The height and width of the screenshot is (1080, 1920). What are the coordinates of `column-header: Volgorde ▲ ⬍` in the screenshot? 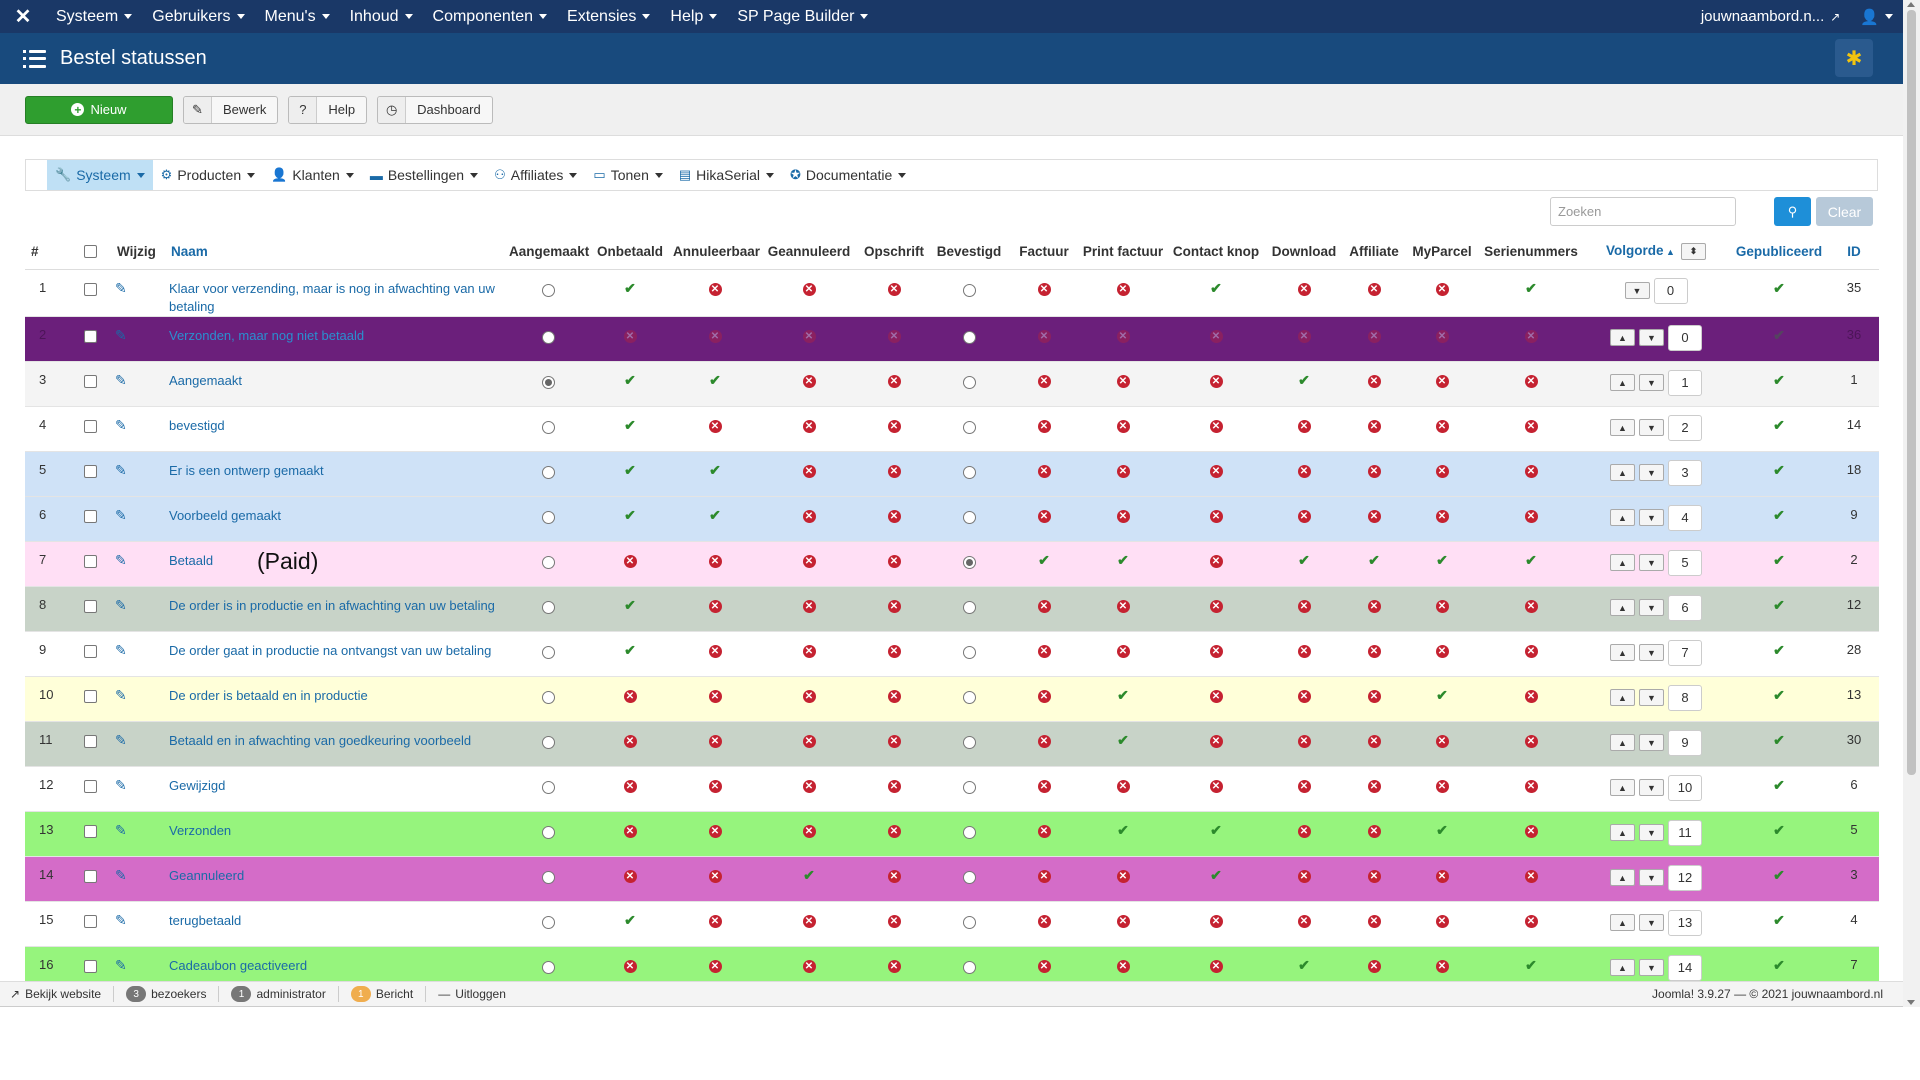 It's located at (1656, 252).